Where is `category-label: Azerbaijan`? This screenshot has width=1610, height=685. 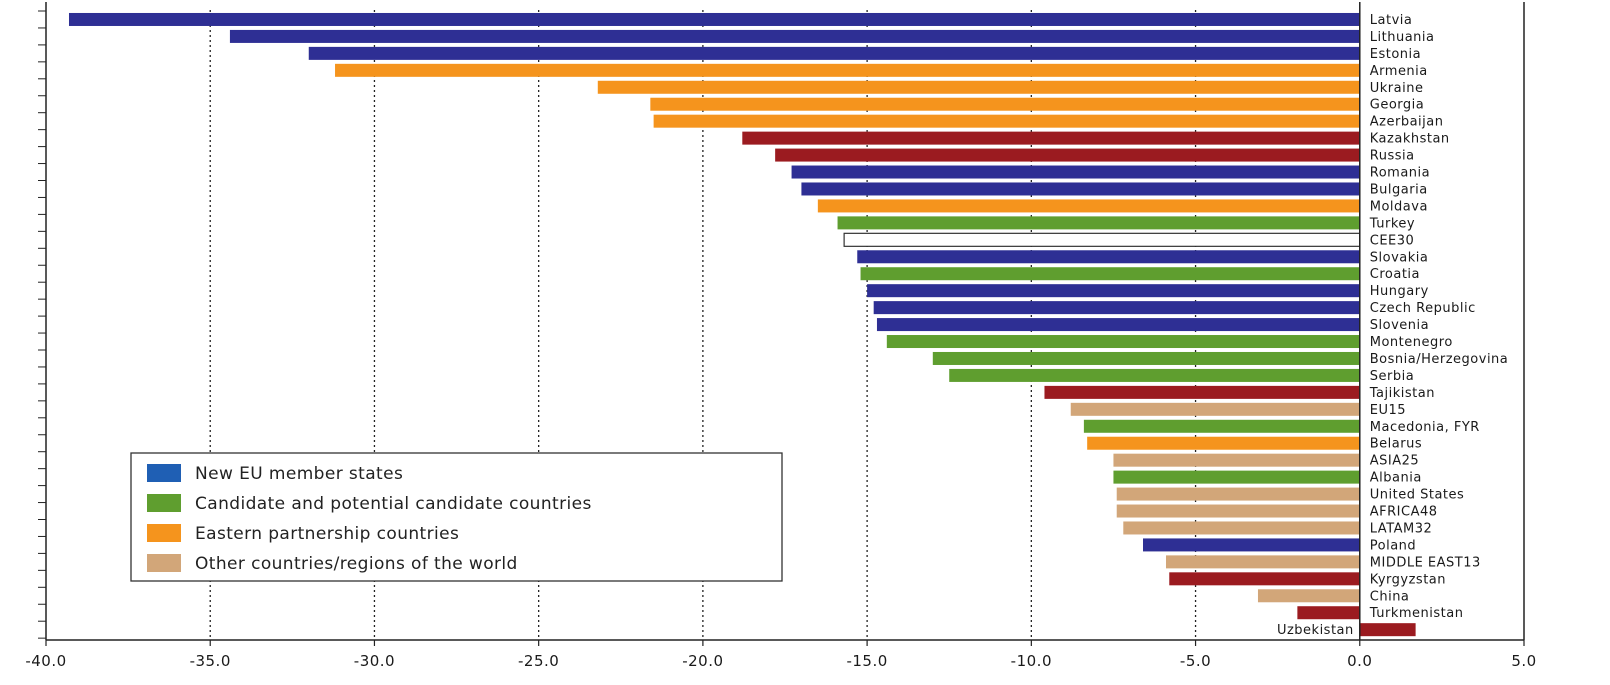 category-label: Azerbaijan is located at coordinates (1407, 122).